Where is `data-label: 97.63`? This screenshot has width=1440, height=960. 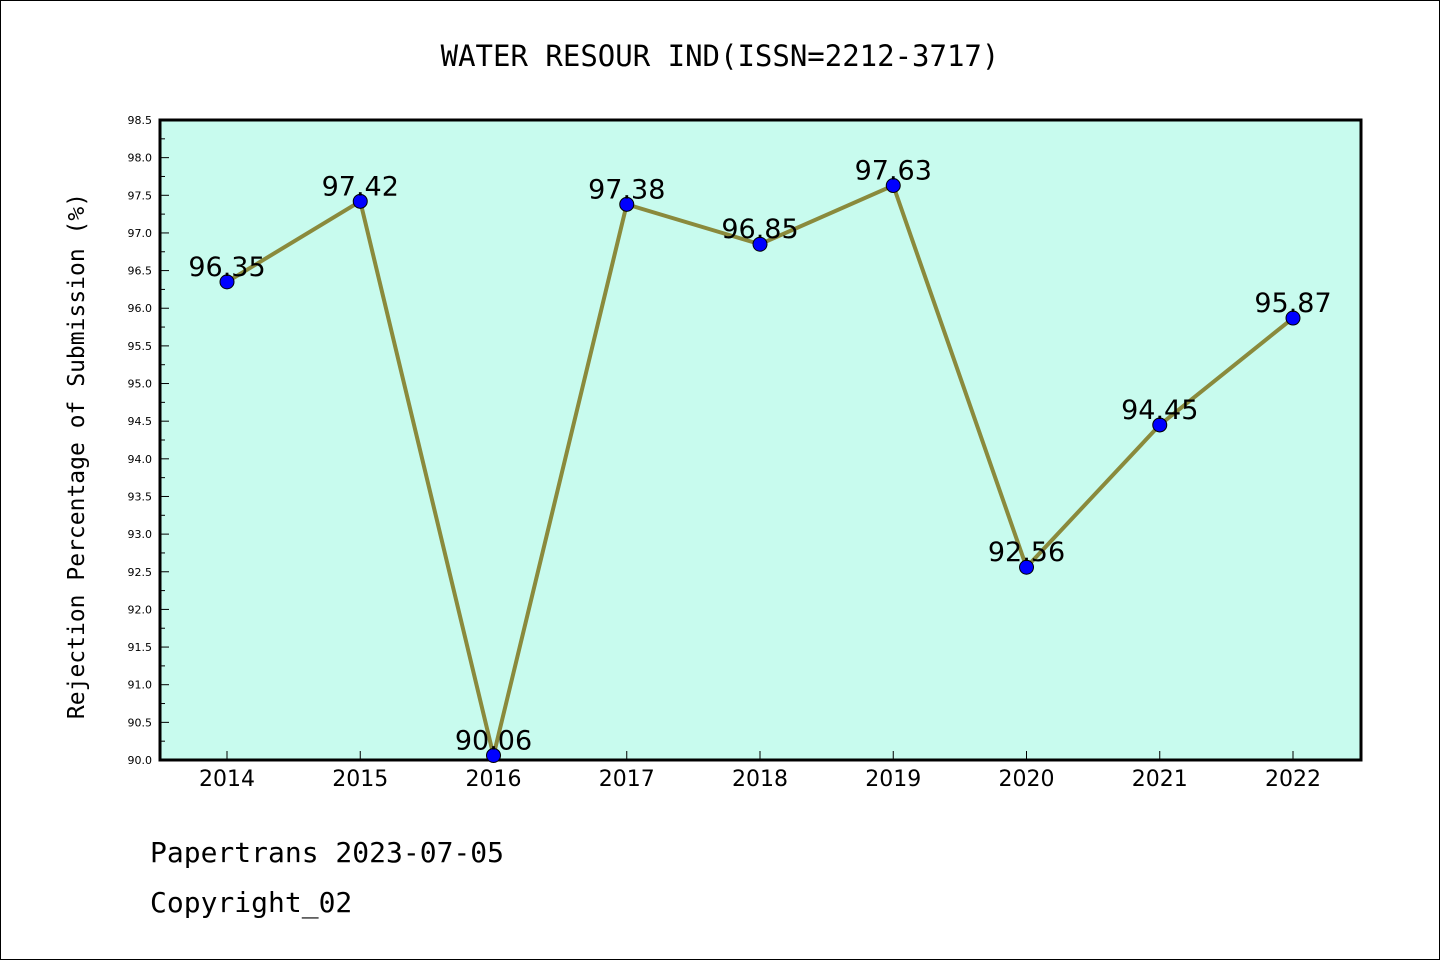 data-label: 97.63 is located at coordinates (893, 171).